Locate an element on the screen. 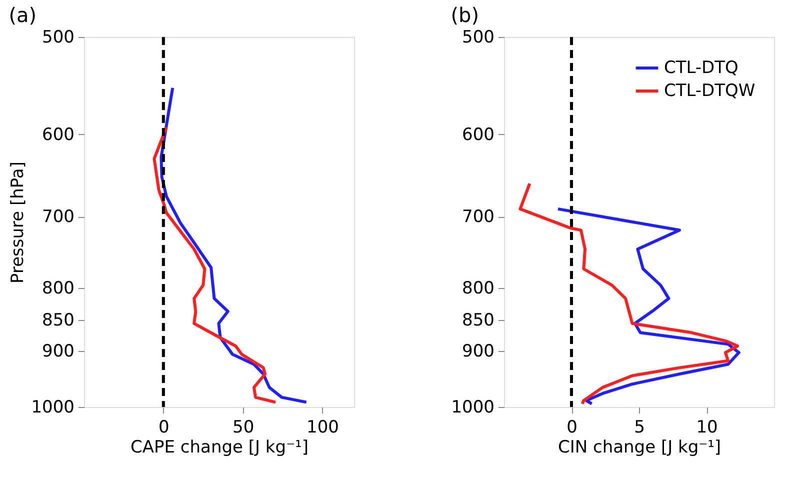 Image resolution: width=808 pixels, height=490 pixels. legend-label: CTL-DTQ is located at coordinates (701, 68).